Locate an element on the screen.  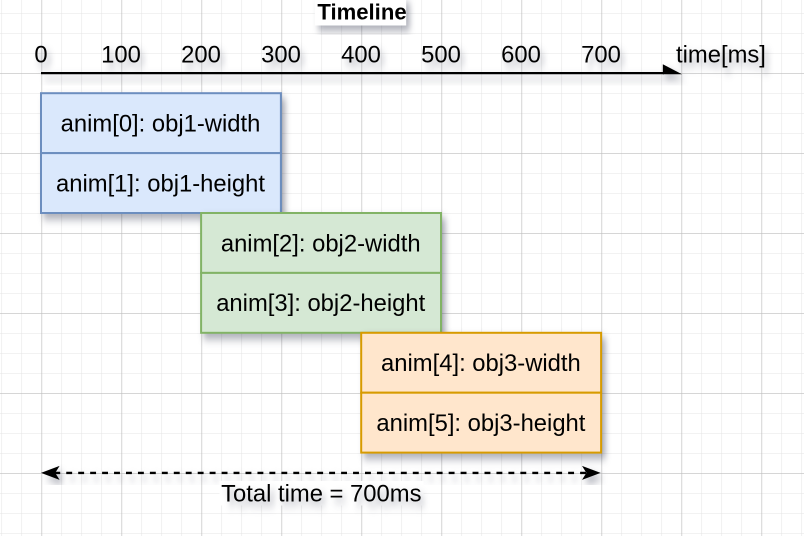
svg-text: anim[4]: obj3-width is located at coordinates (481, 363).